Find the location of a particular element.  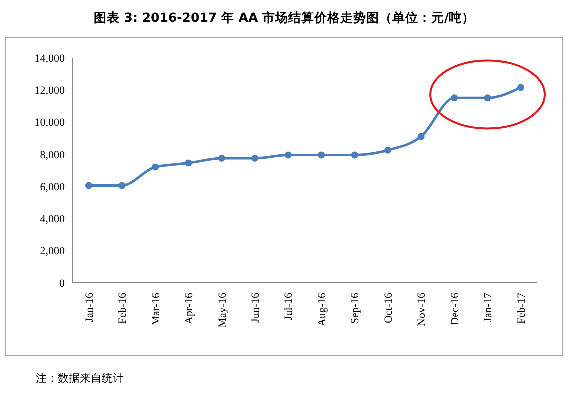

x-tick-label: May-16 is located at coordinates (222, 310).